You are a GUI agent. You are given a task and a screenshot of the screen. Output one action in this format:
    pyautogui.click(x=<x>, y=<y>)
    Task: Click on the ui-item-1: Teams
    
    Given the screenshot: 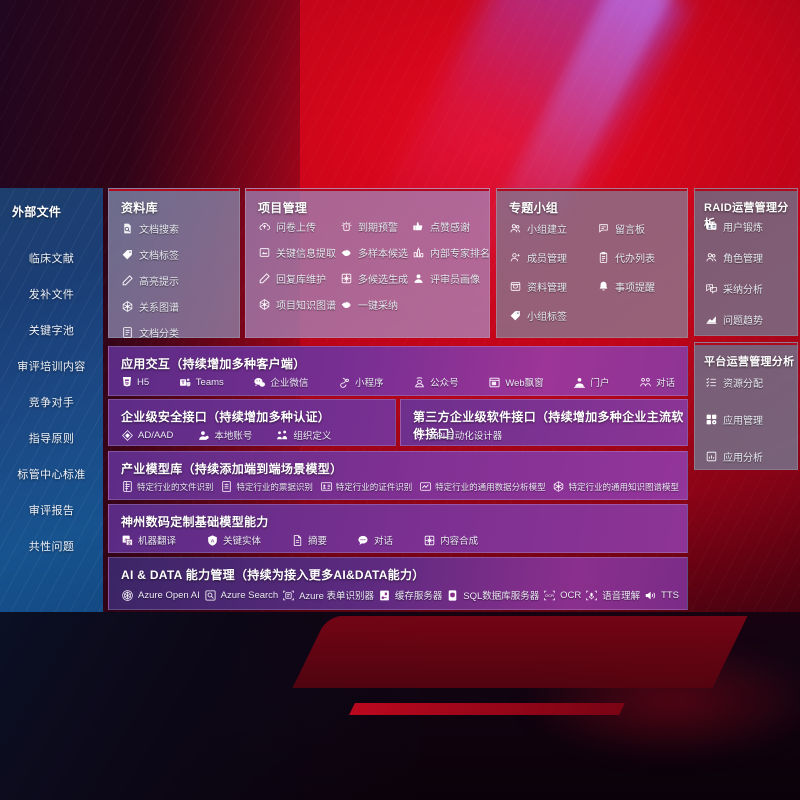 What is the action you would take?
    pyautogui.click(x=201, y=382)
    